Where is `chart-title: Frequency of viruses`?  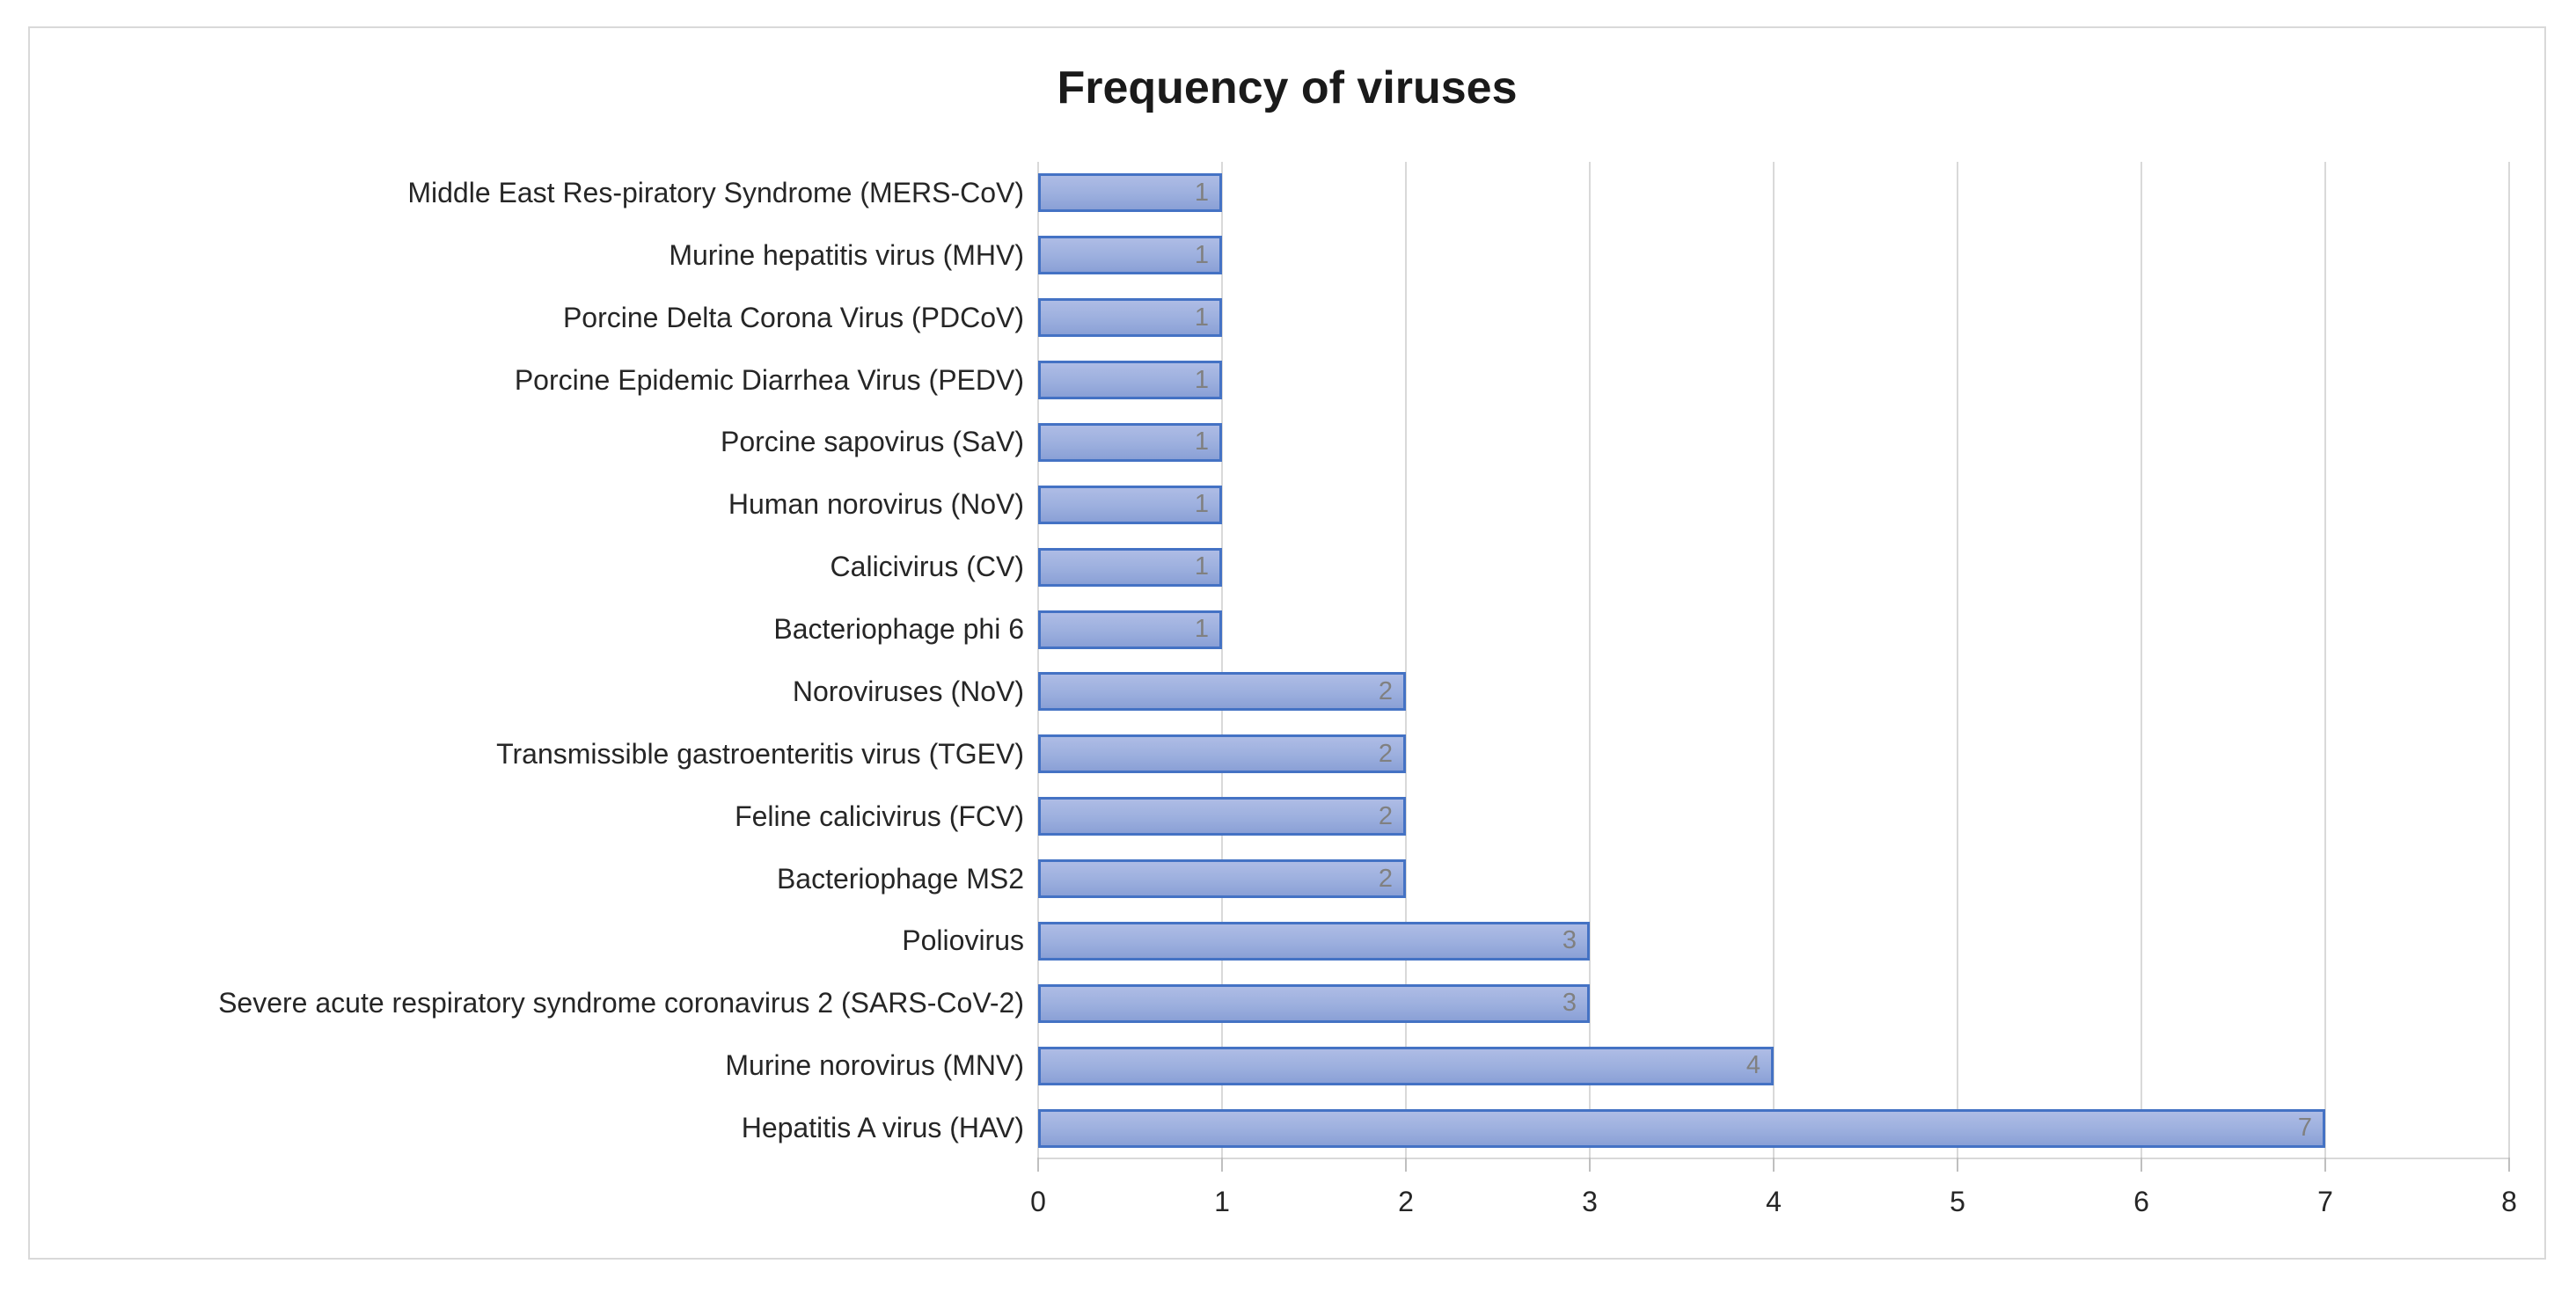
chart-title: Frequency of viruses is located at coordinates (1287, 87).